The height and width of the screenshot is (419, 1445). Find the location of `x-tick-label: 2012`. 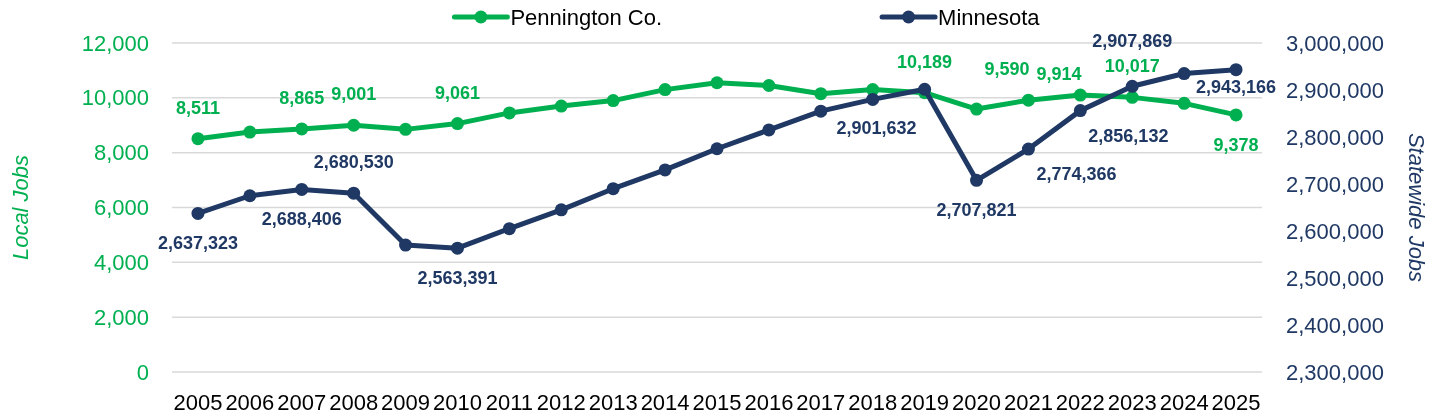

x-tick-label: 2012 is located at coordinates (561, 402).